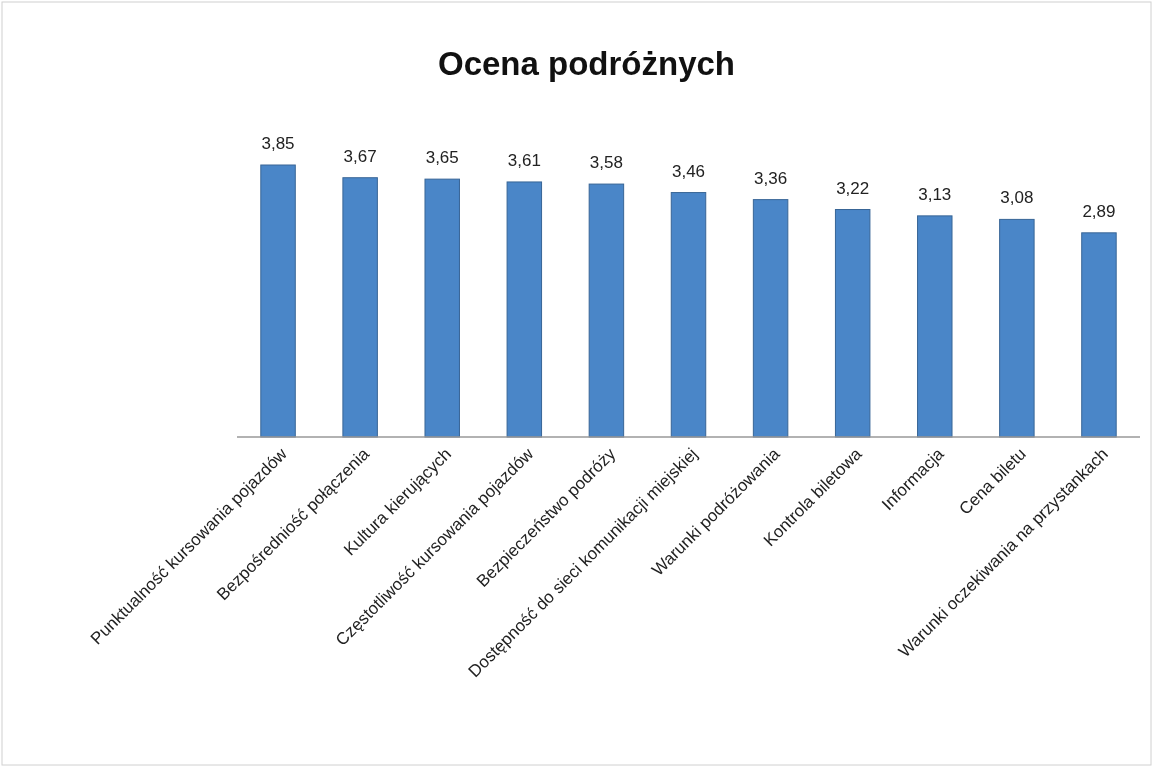 This screenshot has width=1153, height=767. Describe the element at coordinates (360, 156) in the screenshot. I see `data-label: 3,67` at that location.